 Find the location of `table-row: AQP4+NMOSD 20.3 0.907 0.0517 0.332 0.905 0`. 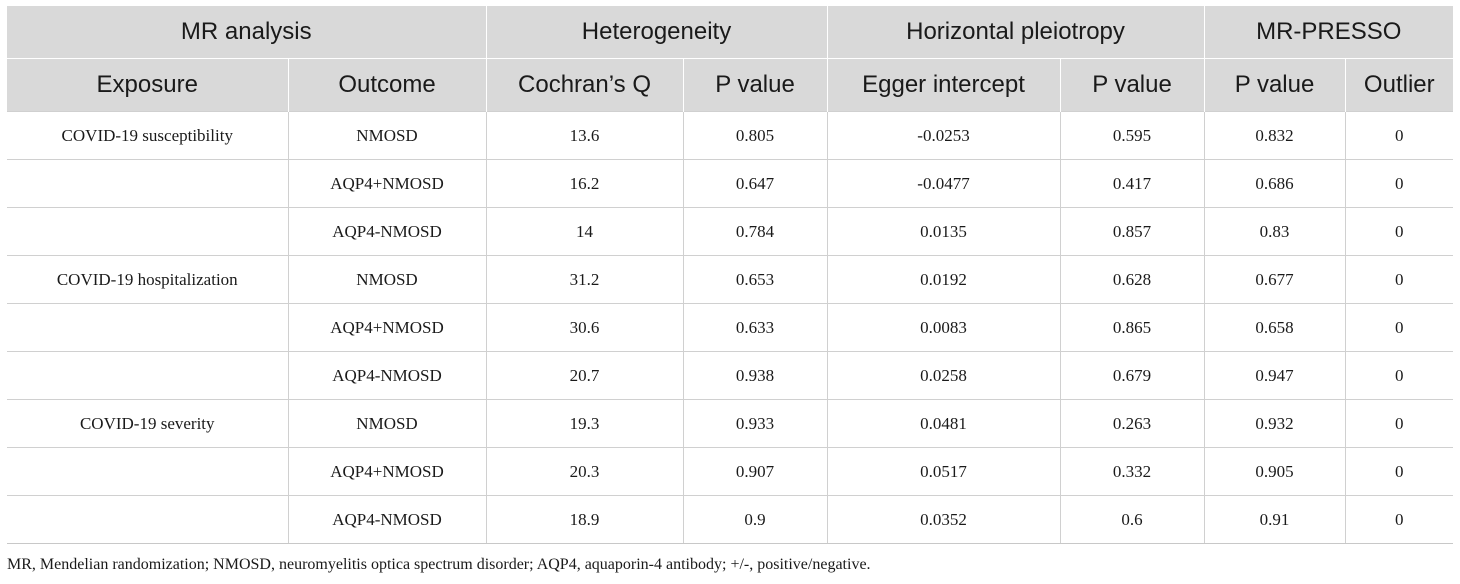

table-row: AQP4+NMOSD 20.3 0.907 0.0517 0.332 0.905 0 is located at coordinates (730, 471).